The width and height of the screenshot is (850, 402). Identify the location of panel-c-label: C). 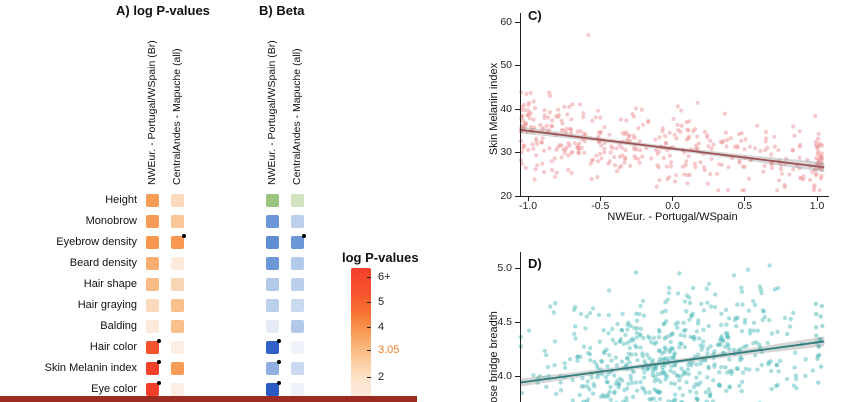
(535, 15).